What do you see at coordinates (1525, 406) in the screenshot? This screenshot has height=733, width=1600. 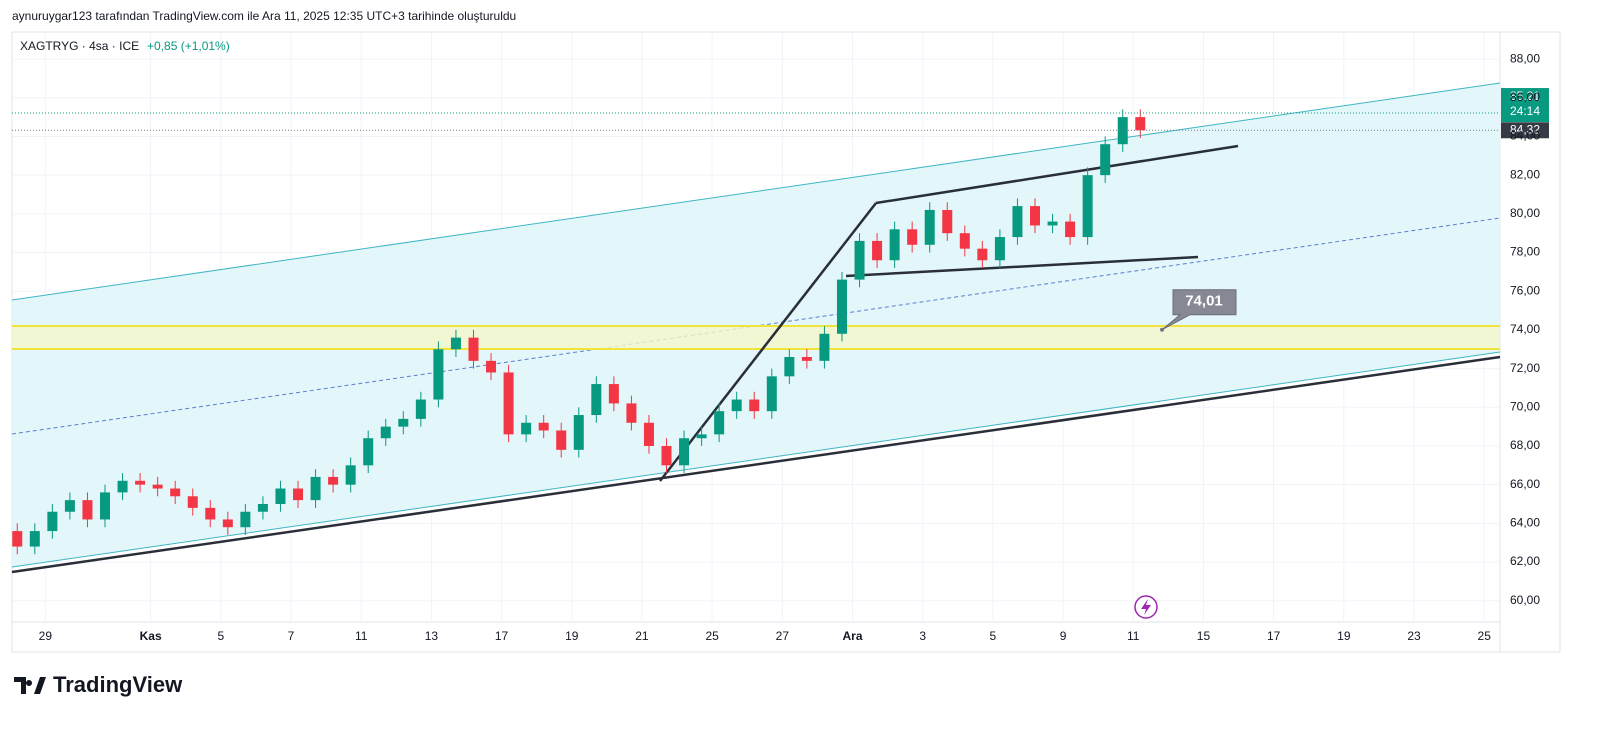 I see `y-tick-label: 70,00` at bounding box center [1525, 406].